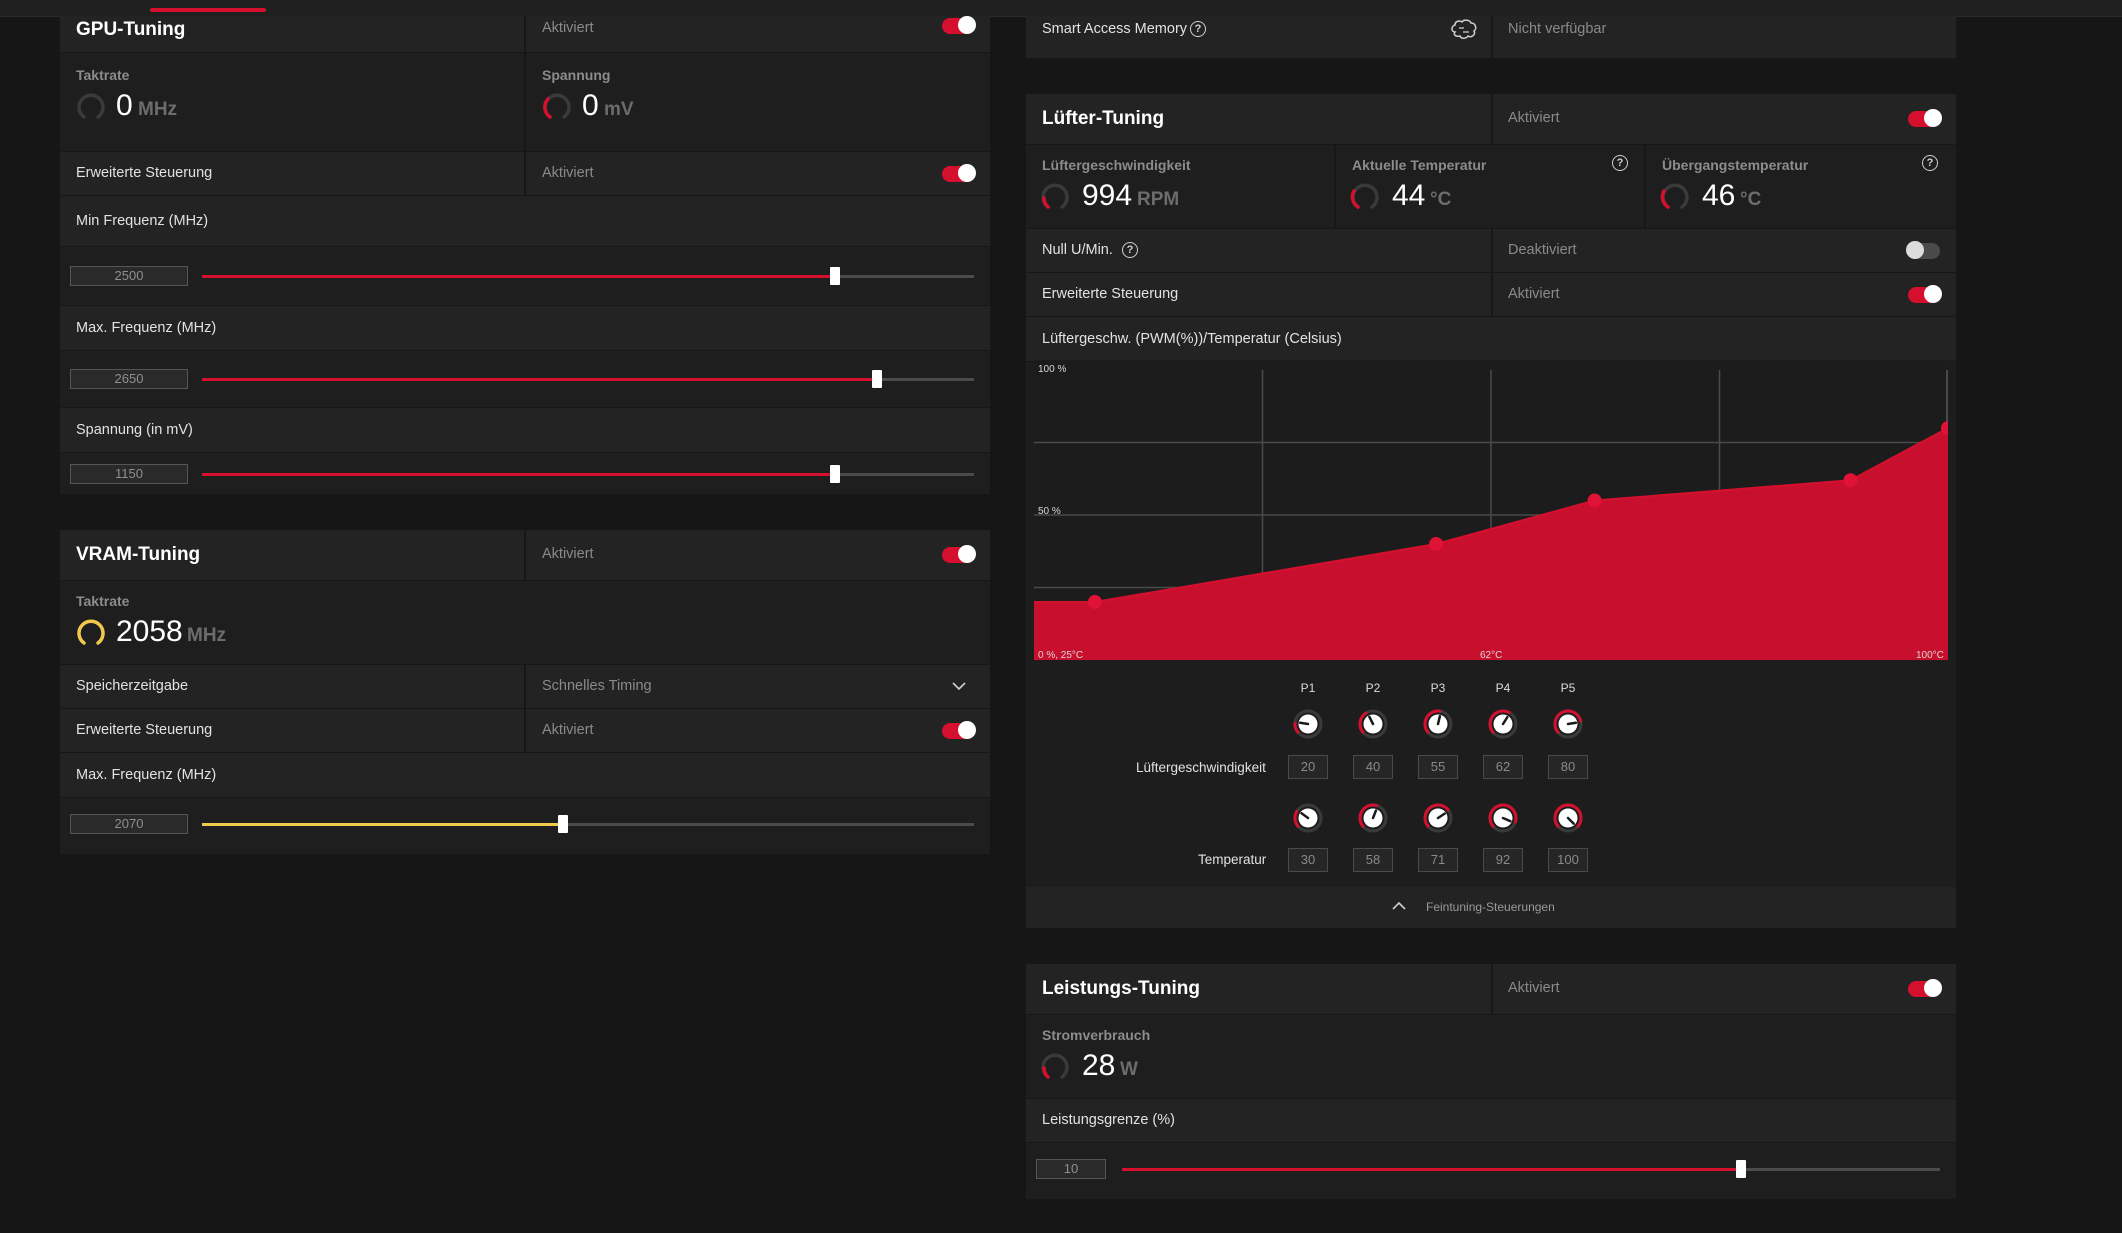 This screenshot has height=1233, width=2122. What do you see at coordinates (588, 379) in the screenshot?
I see `gpu-max-freq-slider` at bounding box center [588, 379].